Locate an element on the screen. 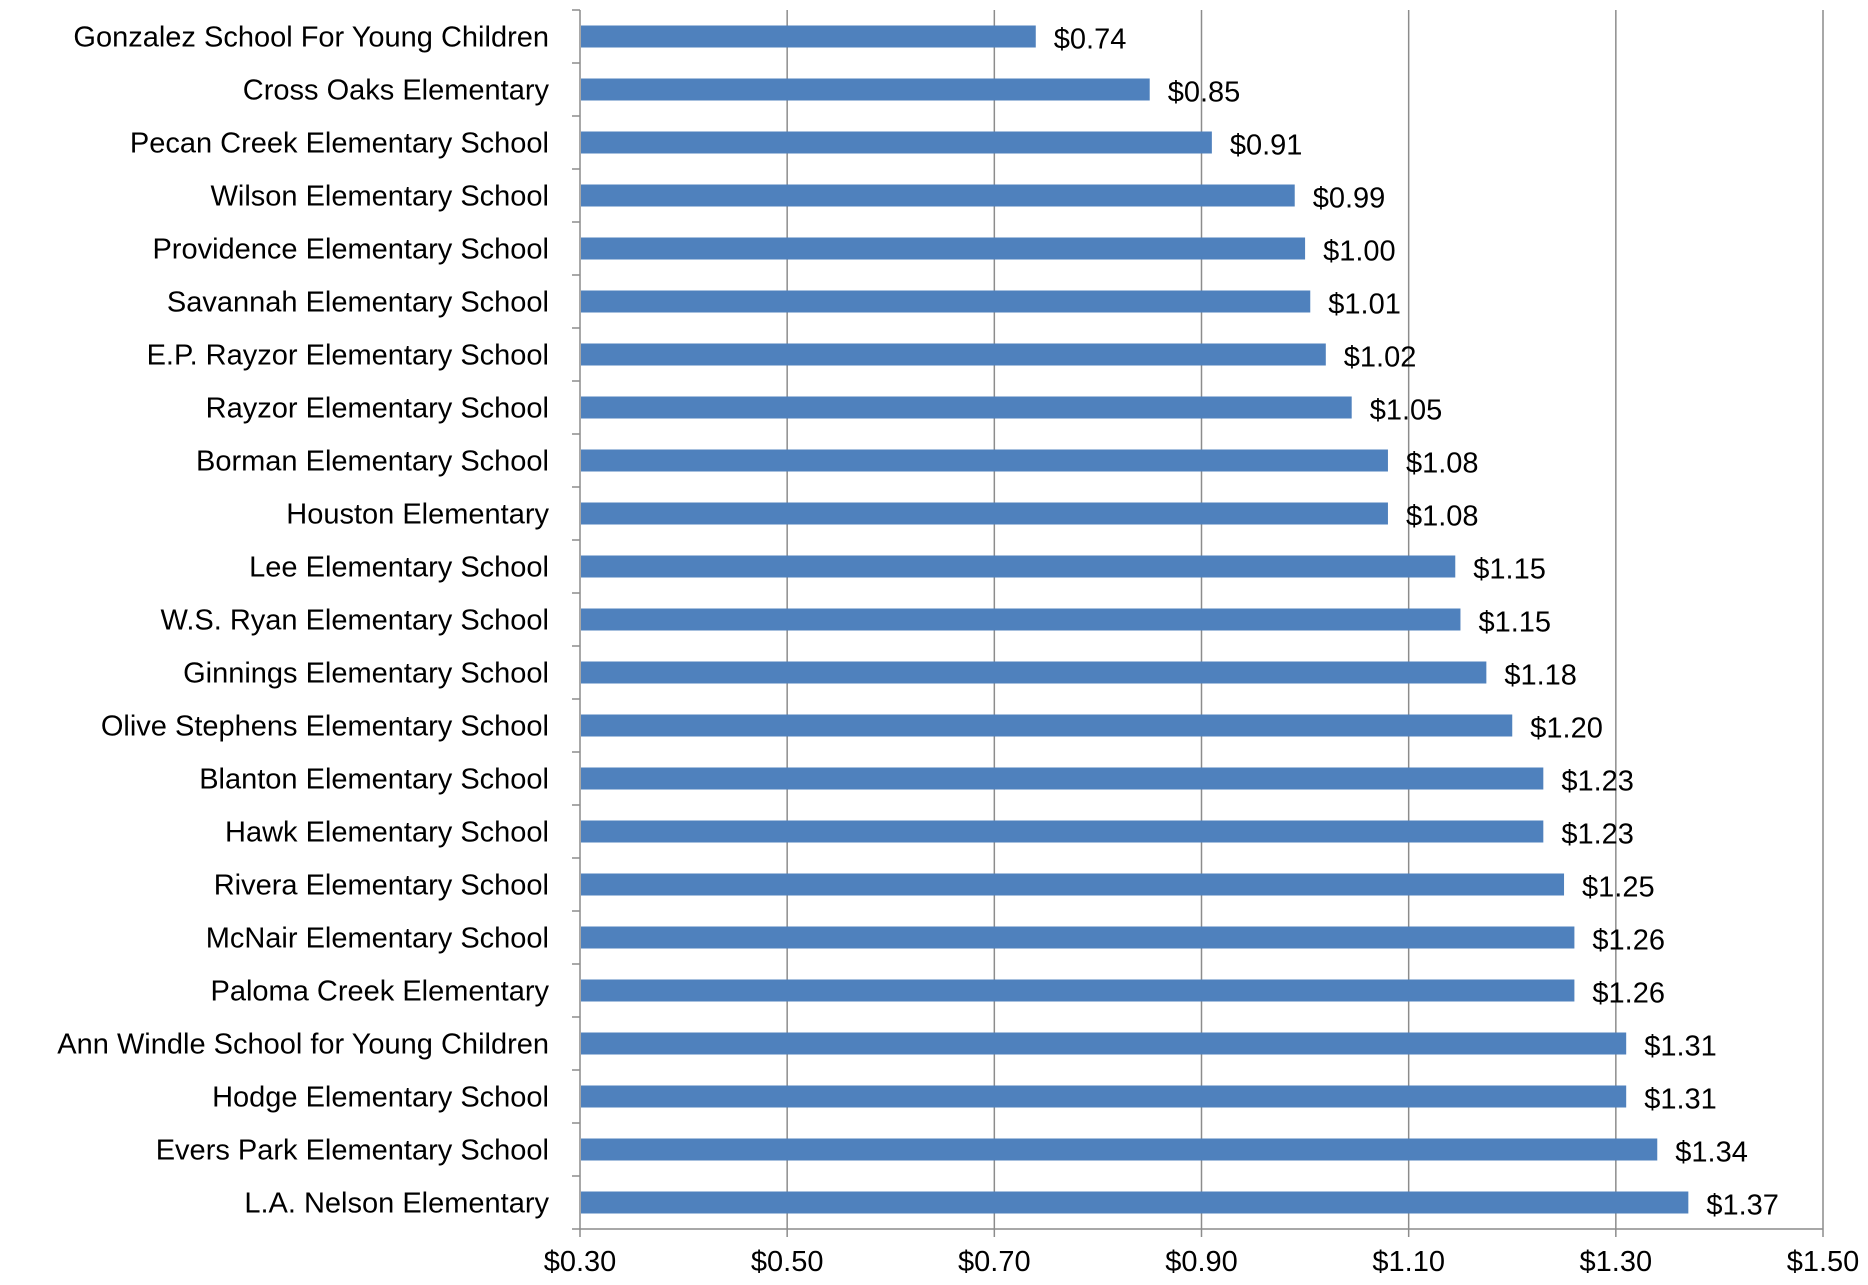 This screenshot has height=1285, width=1868. data-label: $0.99 is located at coordinates (1349, 199).